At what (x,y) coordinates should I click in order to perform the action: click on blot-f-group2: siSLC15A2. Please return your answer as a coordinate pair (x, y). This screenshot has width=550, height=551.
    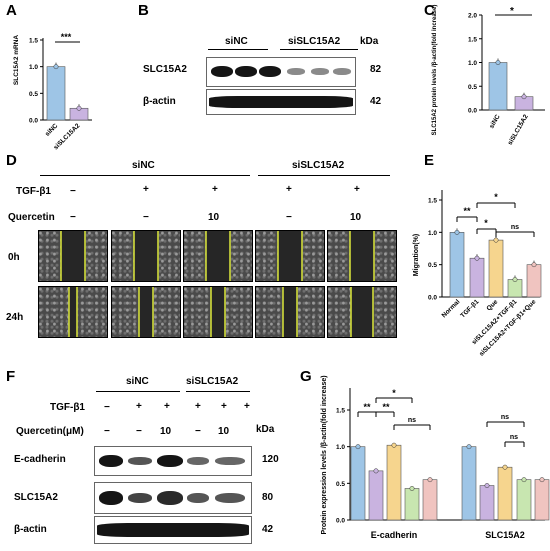
    Looking at the image, I should click on (212, 381).